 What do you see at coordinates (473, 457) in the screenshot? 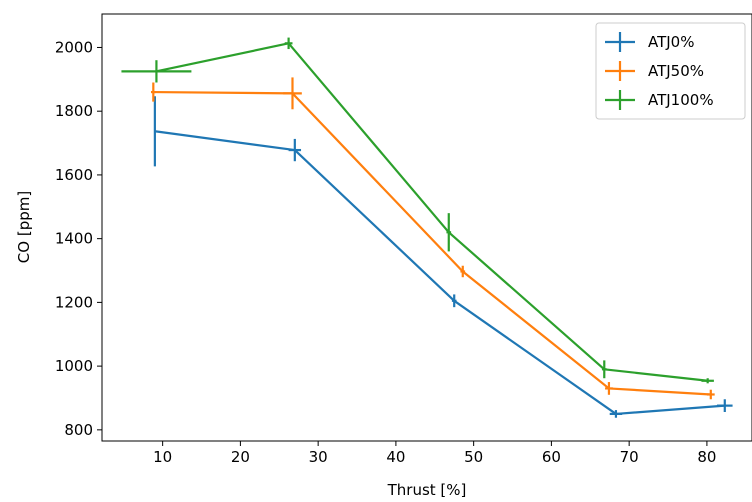
I see `x-tick-label: 50` at bounding box center [473, 457].